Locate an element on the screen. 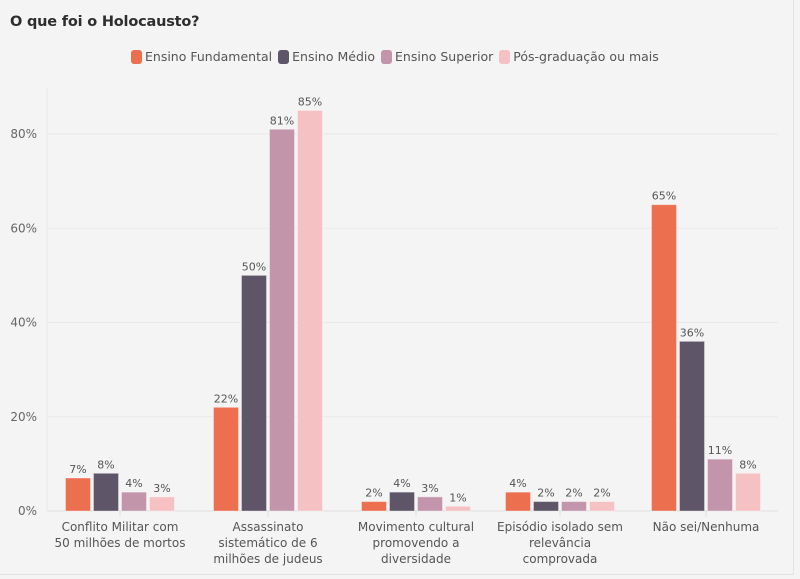  data-label: 11% is located at coordinates (720, 450).